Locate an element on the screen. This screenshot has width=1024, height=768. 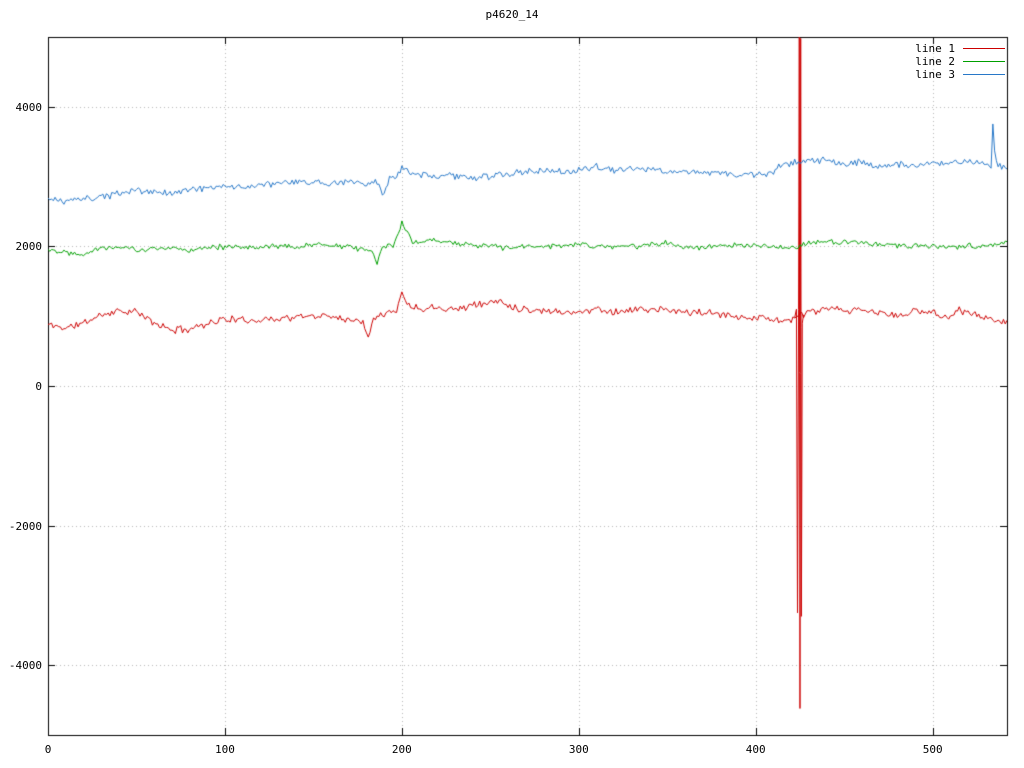
x-tick-label: 400 is located at coordinates (755, 749).